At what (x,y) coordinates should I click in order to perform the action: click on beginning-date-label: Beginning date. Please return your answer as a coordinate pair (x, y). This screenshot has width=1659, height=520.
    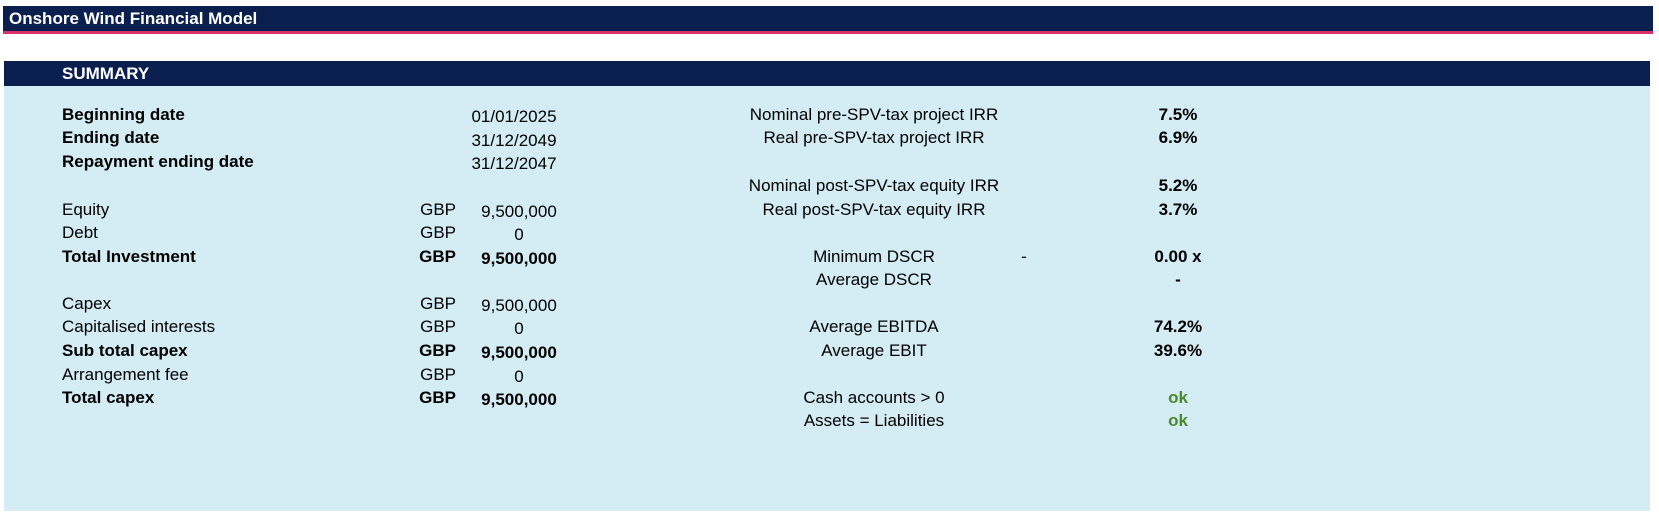
    Looking at the image, I should click on (123, 114).